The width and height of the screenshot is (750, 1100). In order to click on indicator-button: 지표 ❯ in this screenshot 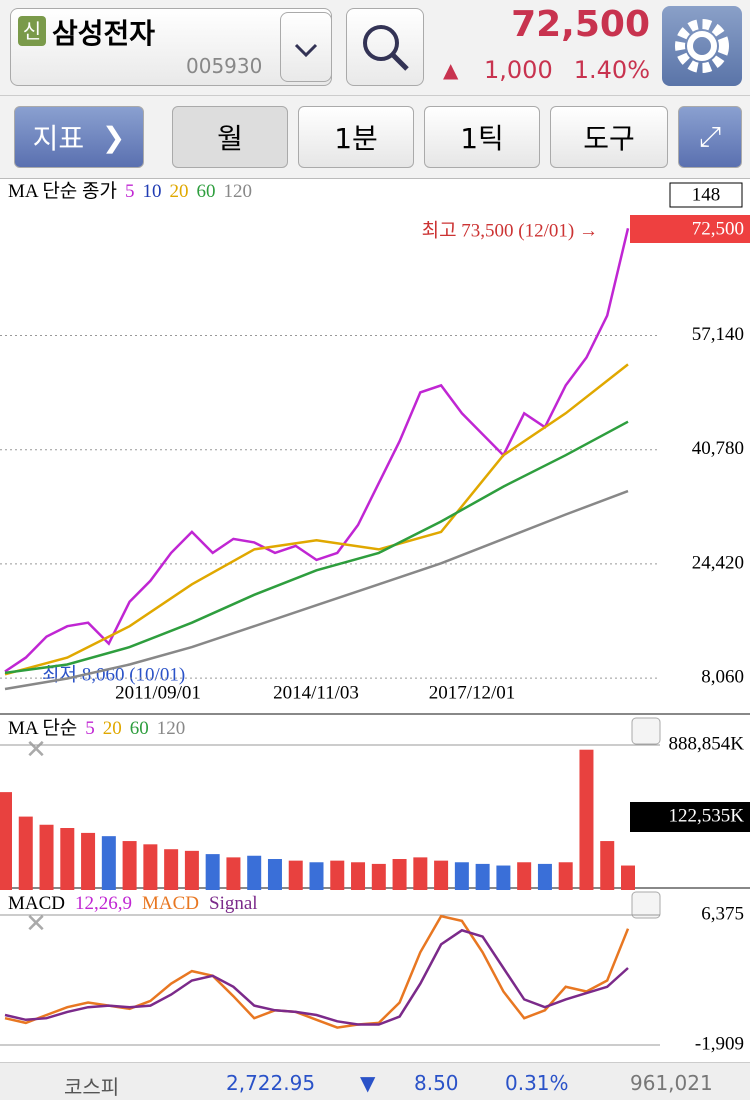, I will do `click(79, 137)`.